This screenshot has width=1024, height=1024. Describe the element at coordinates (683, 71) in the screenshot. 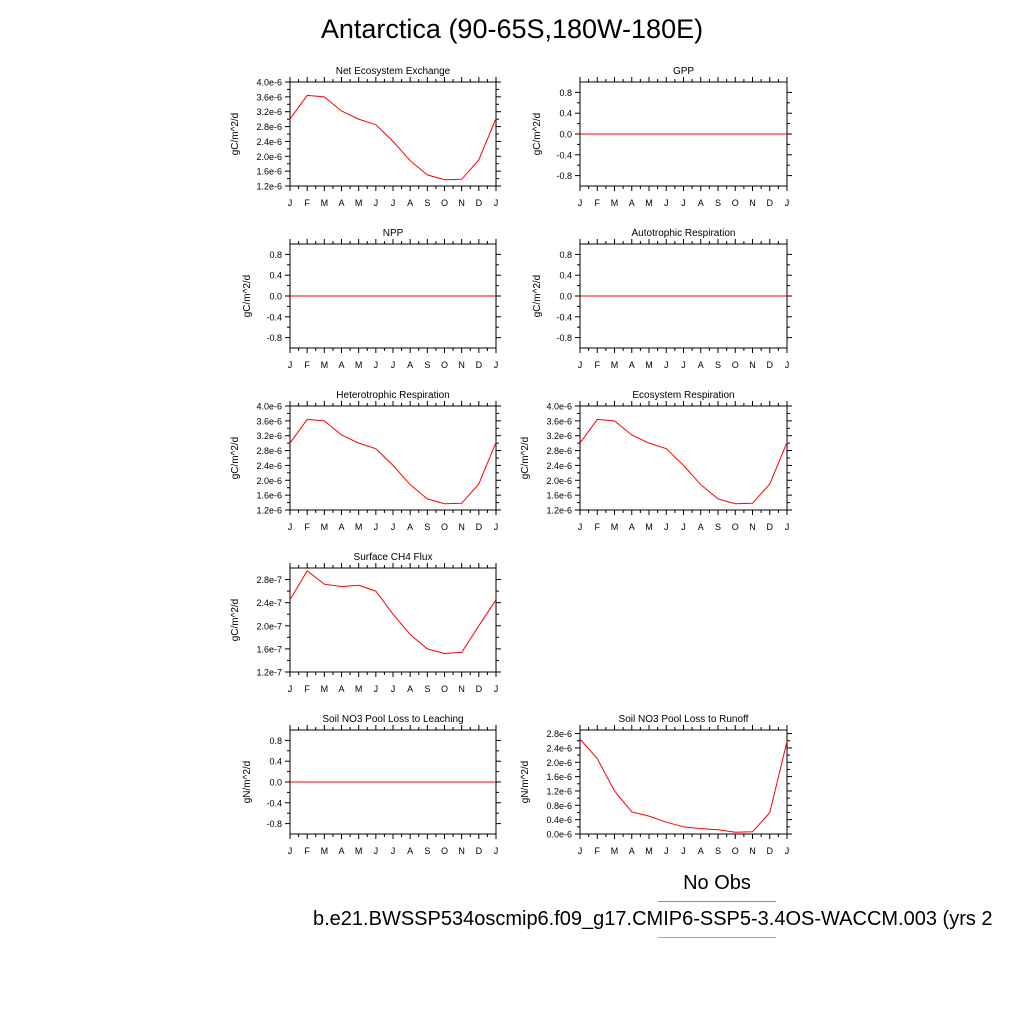

I see `chart-title: GPP` at that location.